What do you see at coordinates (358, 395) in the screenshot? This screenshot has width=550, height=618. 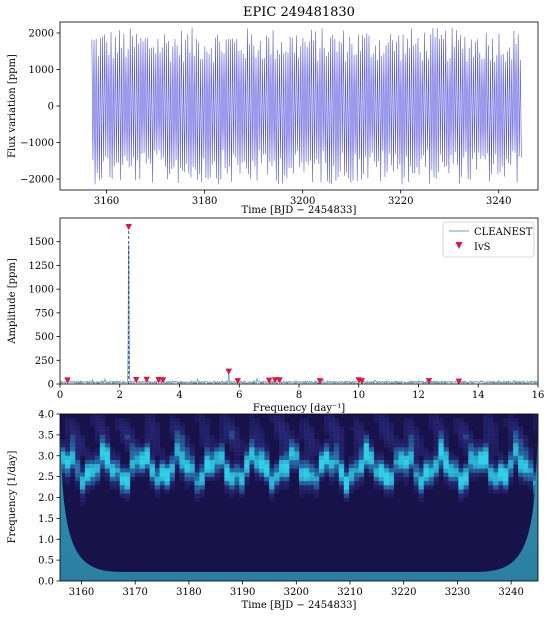 I see `spectrum-x-tick-label: 10` at bounding box center [358, 395].